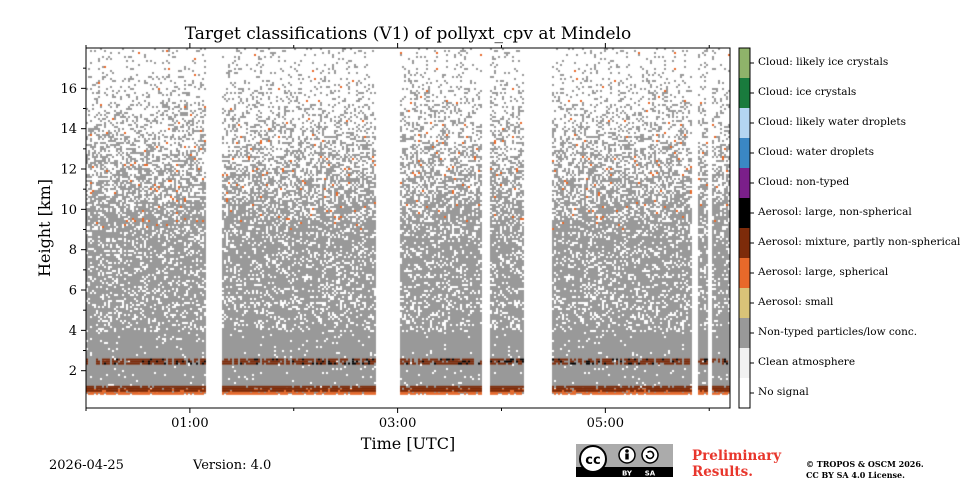 The height and width of the screenshot is (481, 960). I want to click on colorbar-label: No signal, so click(783, 392).